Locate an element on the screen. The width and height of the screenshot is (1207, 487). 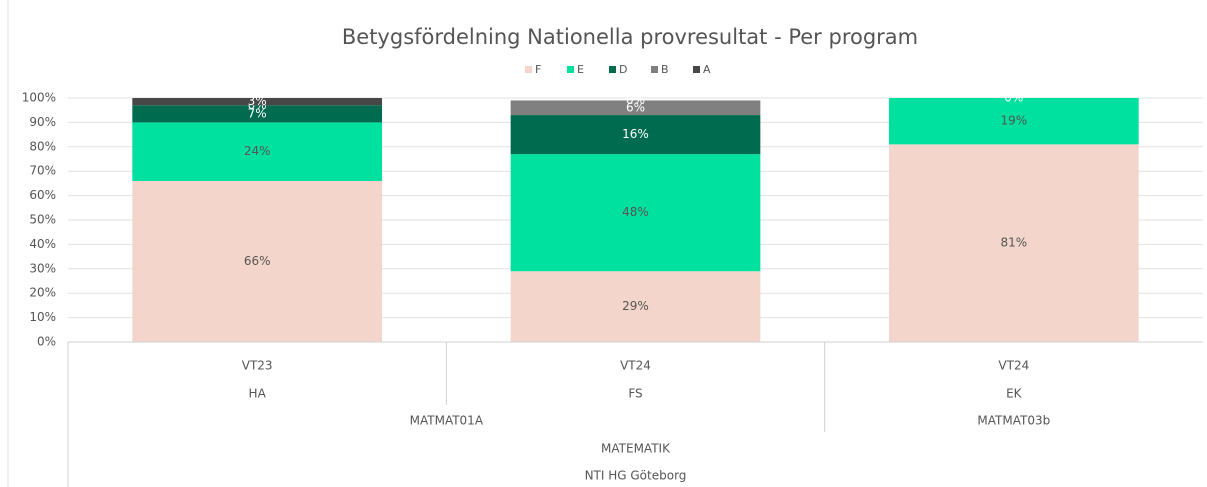
x-supergroup-label: NTI HG Göteborg is located at coordinates (636, 476).